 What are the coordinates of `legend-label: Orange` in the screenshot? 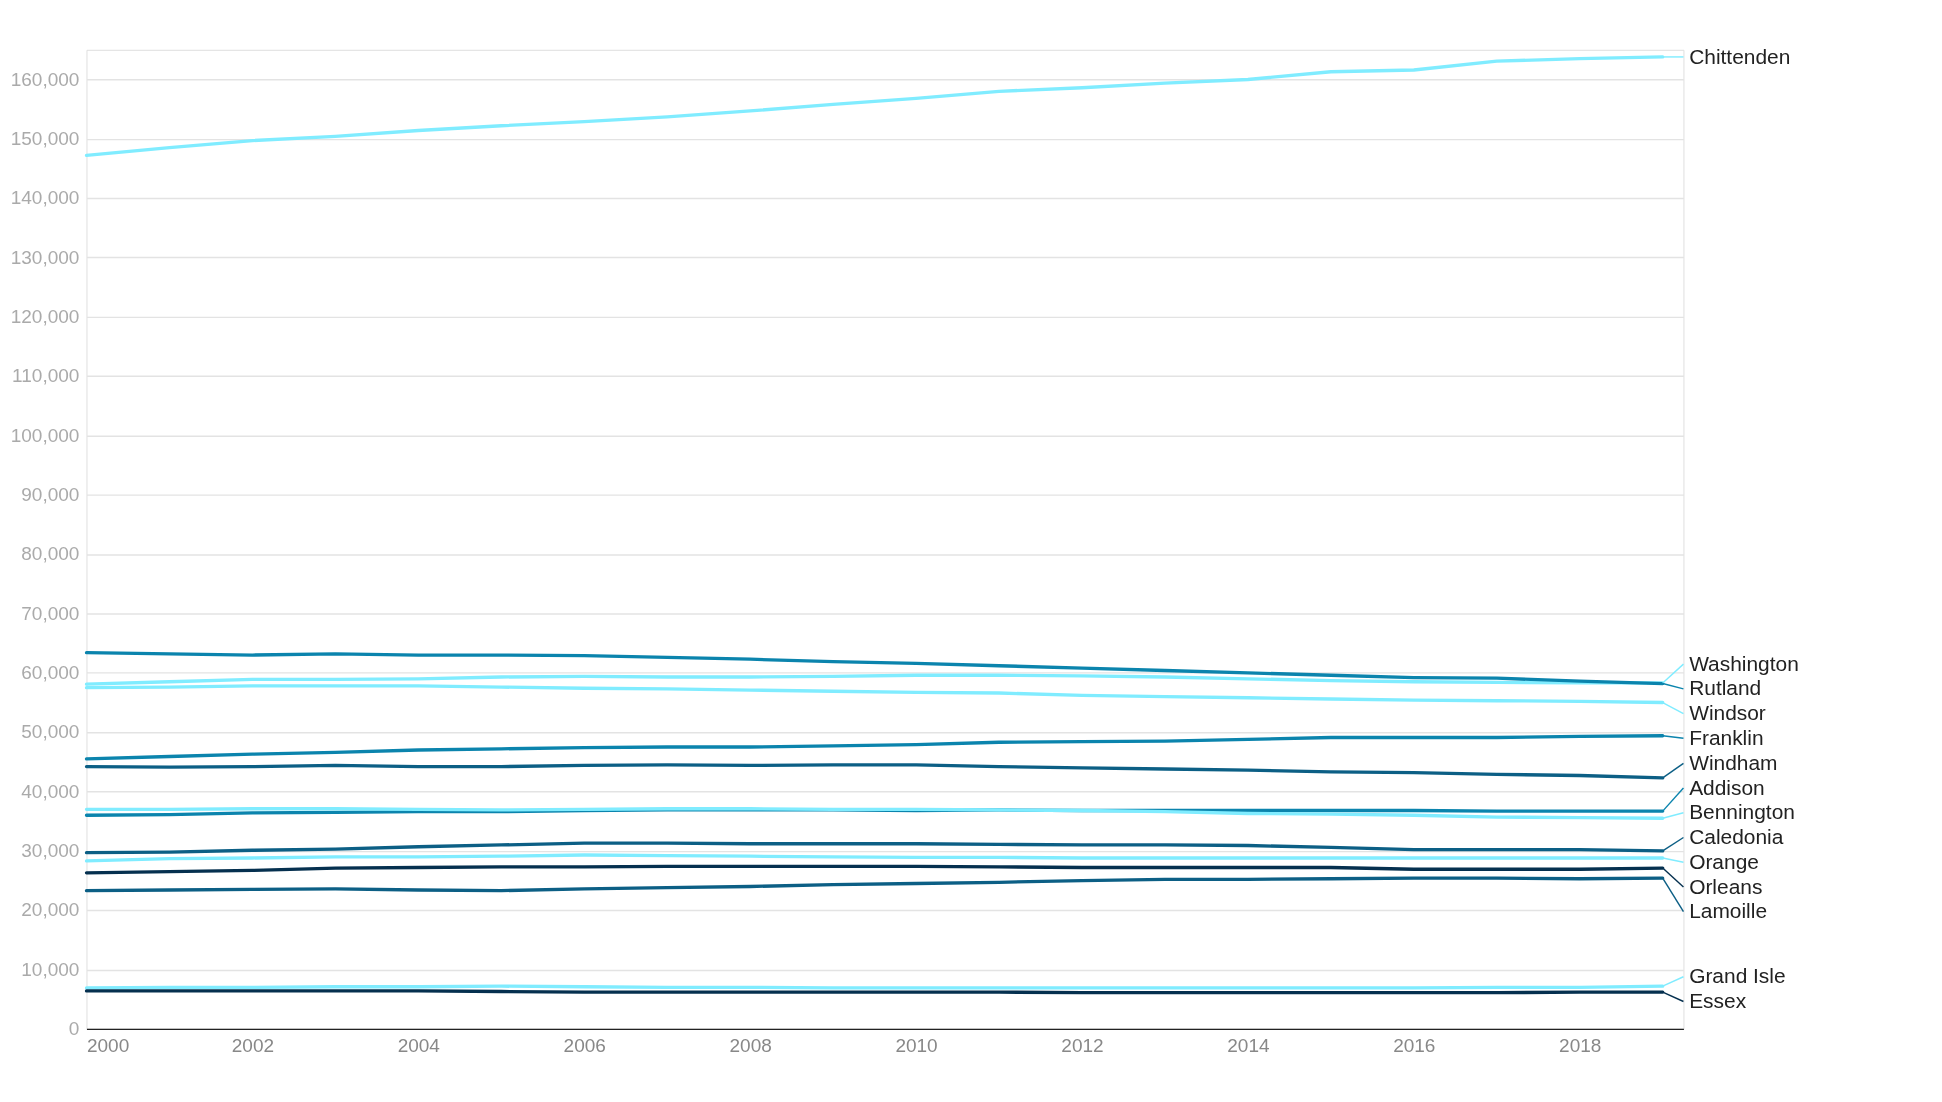 It's located at (1724, 861).